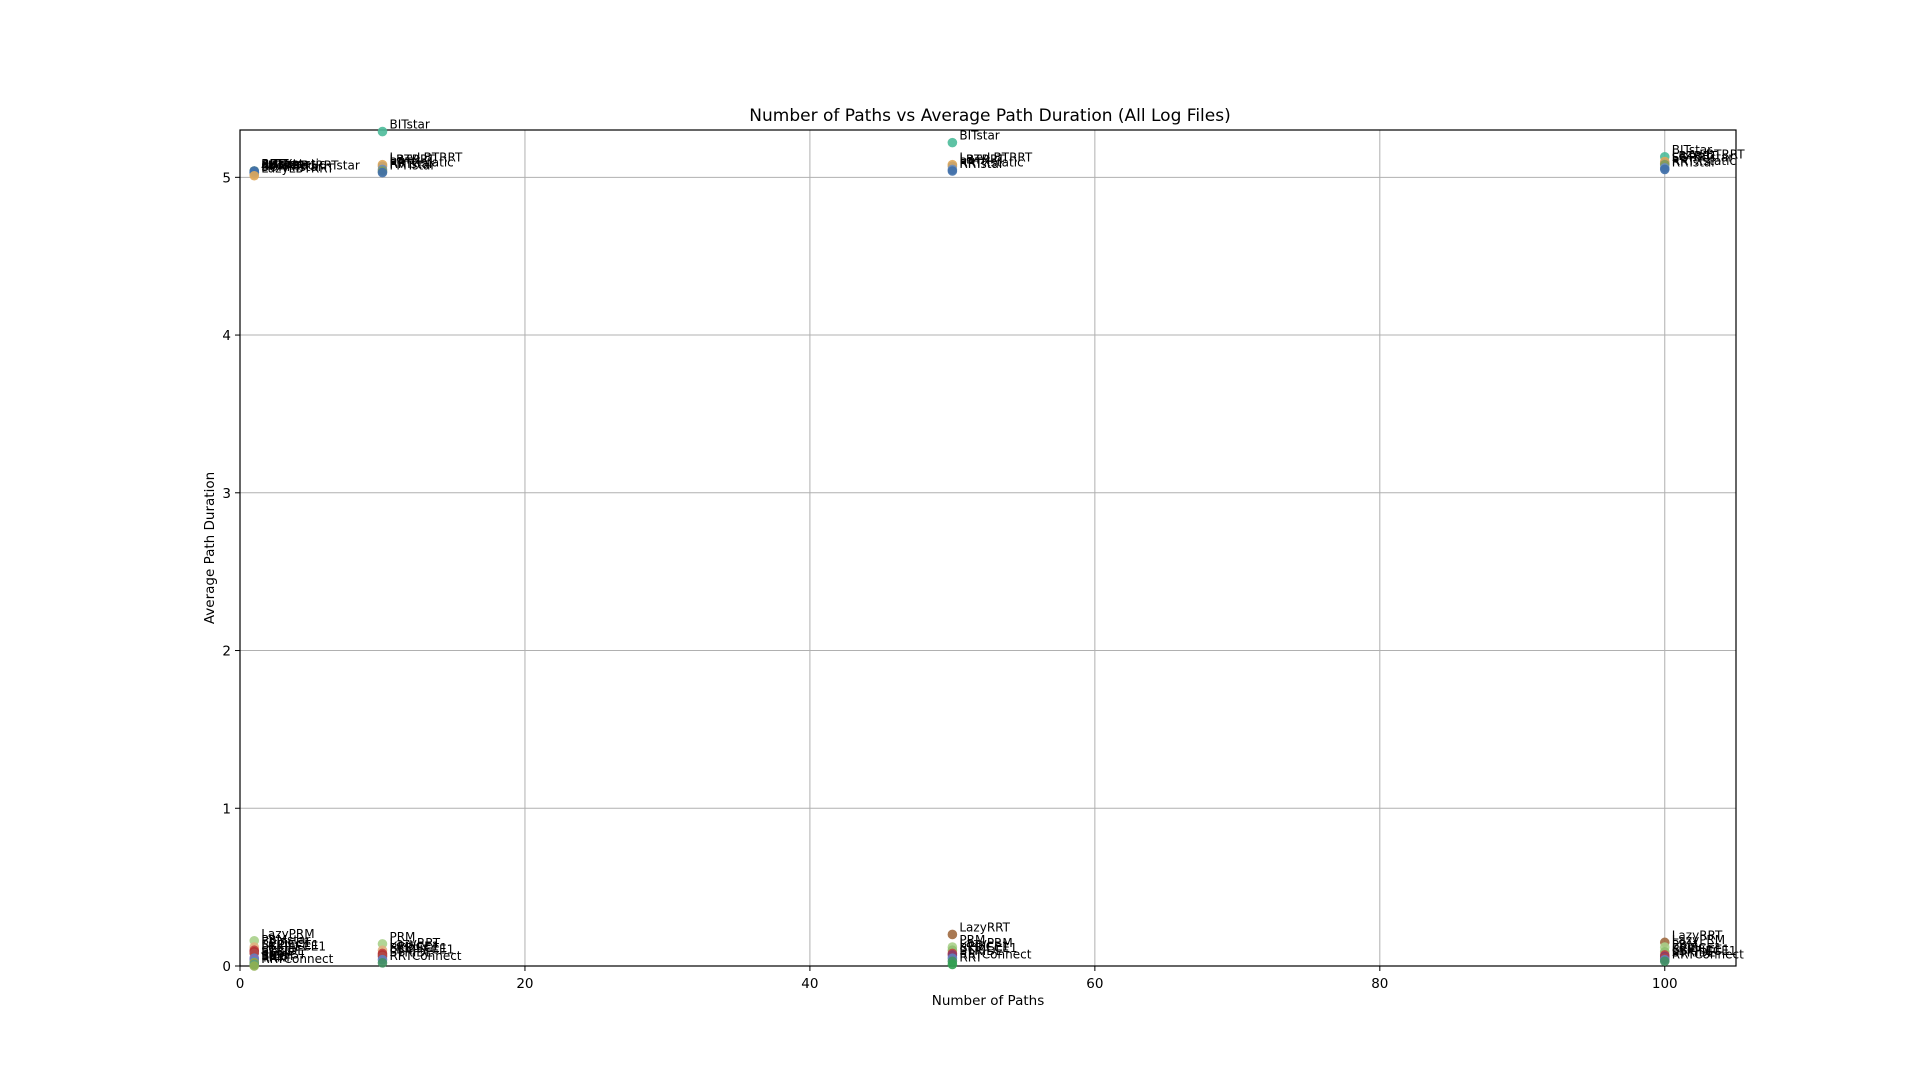 The height and width of the screenshot is (1080, 1920). I want to click on x-axis-label: Number of Paths, so click(988, 1001).